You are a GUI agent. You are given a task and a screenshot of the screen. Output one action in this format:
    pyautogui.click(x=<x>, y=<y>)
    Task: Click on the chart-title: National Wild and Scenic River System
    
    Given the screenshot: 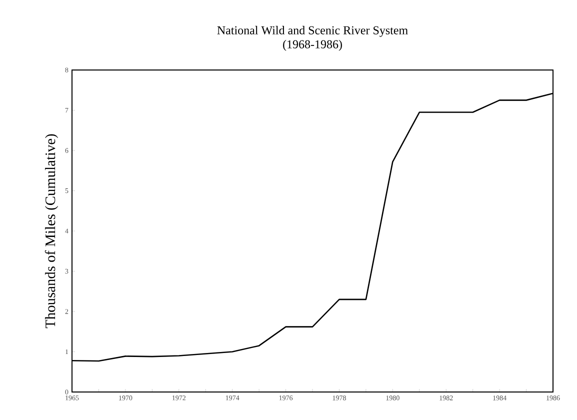 What is the action you would take?
    pyautogui.click(x=312, y=31)
    